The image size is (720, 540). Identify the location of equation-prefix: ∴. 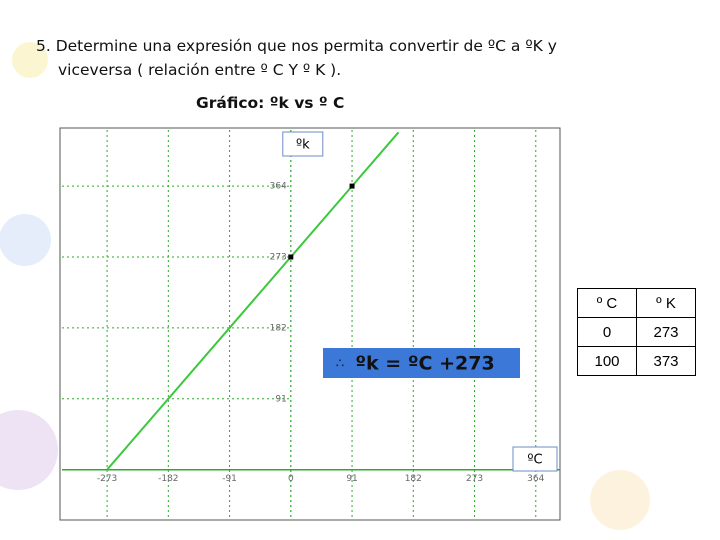
(340, 364).